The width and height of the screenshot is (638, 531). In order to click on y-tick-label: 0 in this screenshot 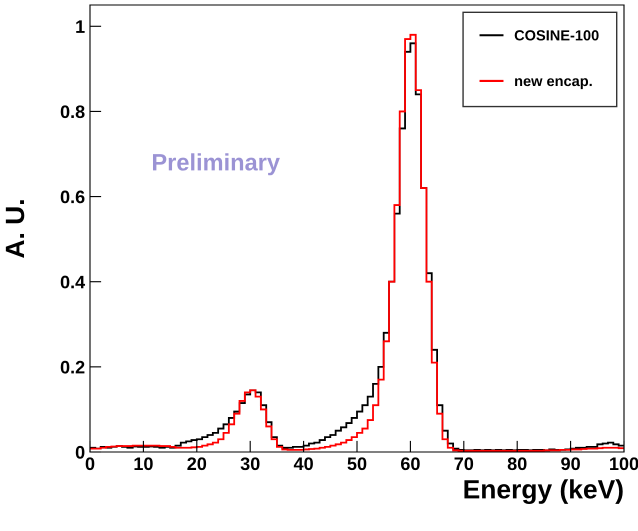, I will do `click(80, 452)`.